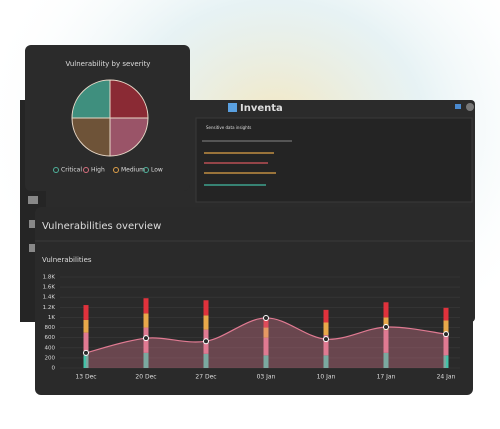 This screenshot has height=429, width=500. What do you see at coordinates (386, 377) in the screenshot?
I see `x-tick-label: 17 Jan` at bounding box center [386, 377].